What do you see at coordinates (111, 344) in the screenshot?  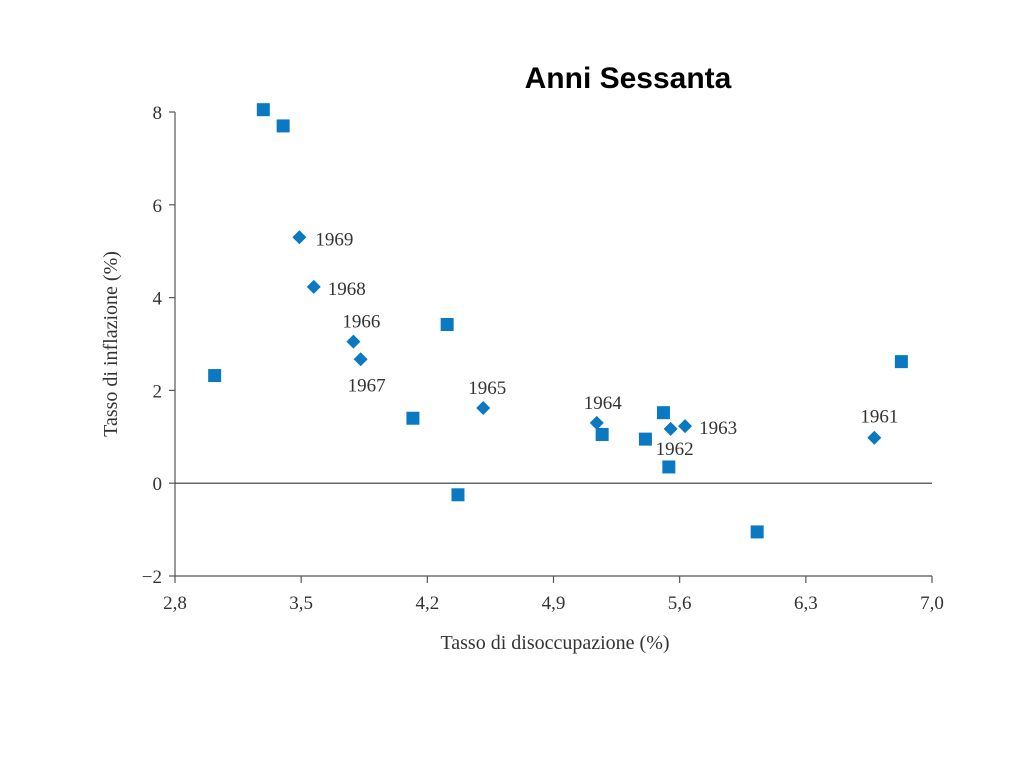 I see `y-axis-title: Tasso di inflazione (%)` at bounding box center [111, 344].